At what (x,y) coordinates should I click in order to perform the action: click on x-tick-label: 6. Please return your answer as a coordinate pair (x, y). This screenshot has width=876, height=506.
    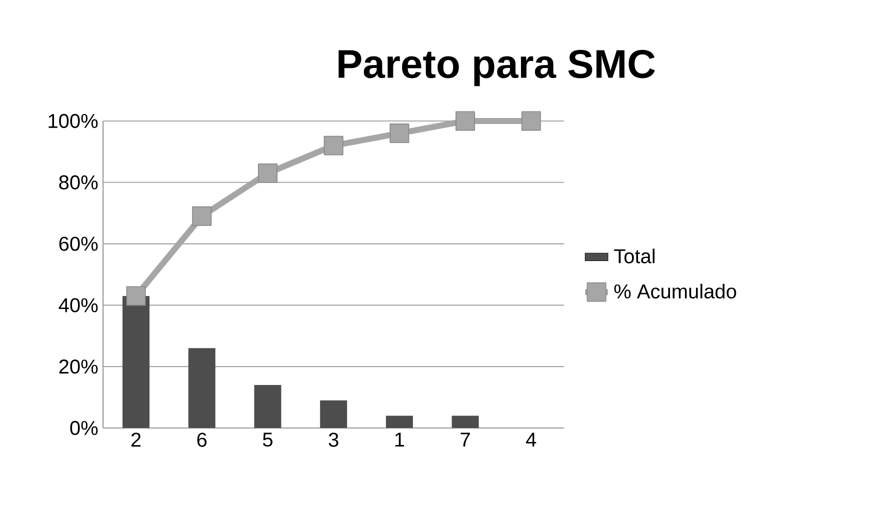
    Looking at the image, I should click on (202, 439).